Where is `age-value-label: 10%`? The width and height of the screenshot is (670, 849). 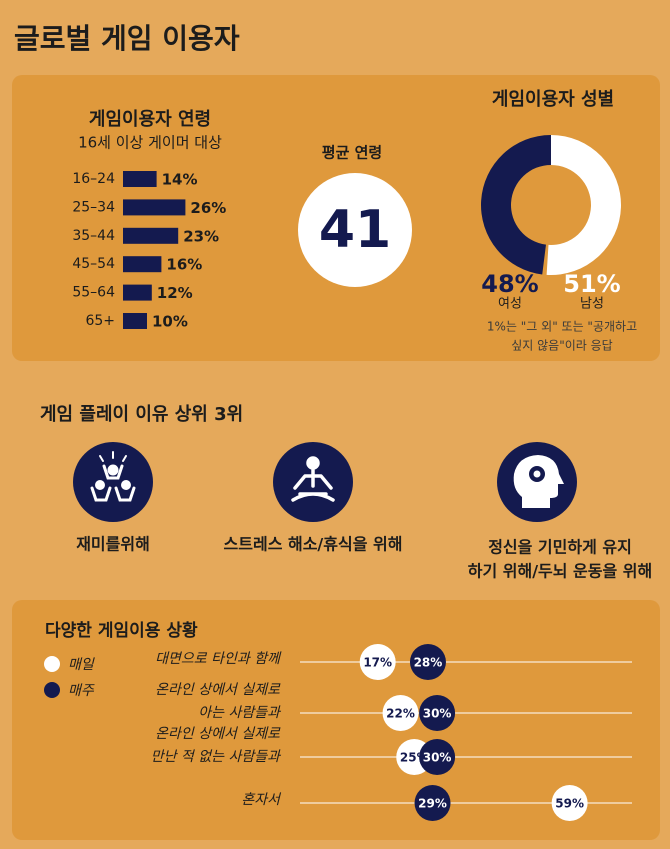
age-value-label: 10% is located at coordinates (170, 322).